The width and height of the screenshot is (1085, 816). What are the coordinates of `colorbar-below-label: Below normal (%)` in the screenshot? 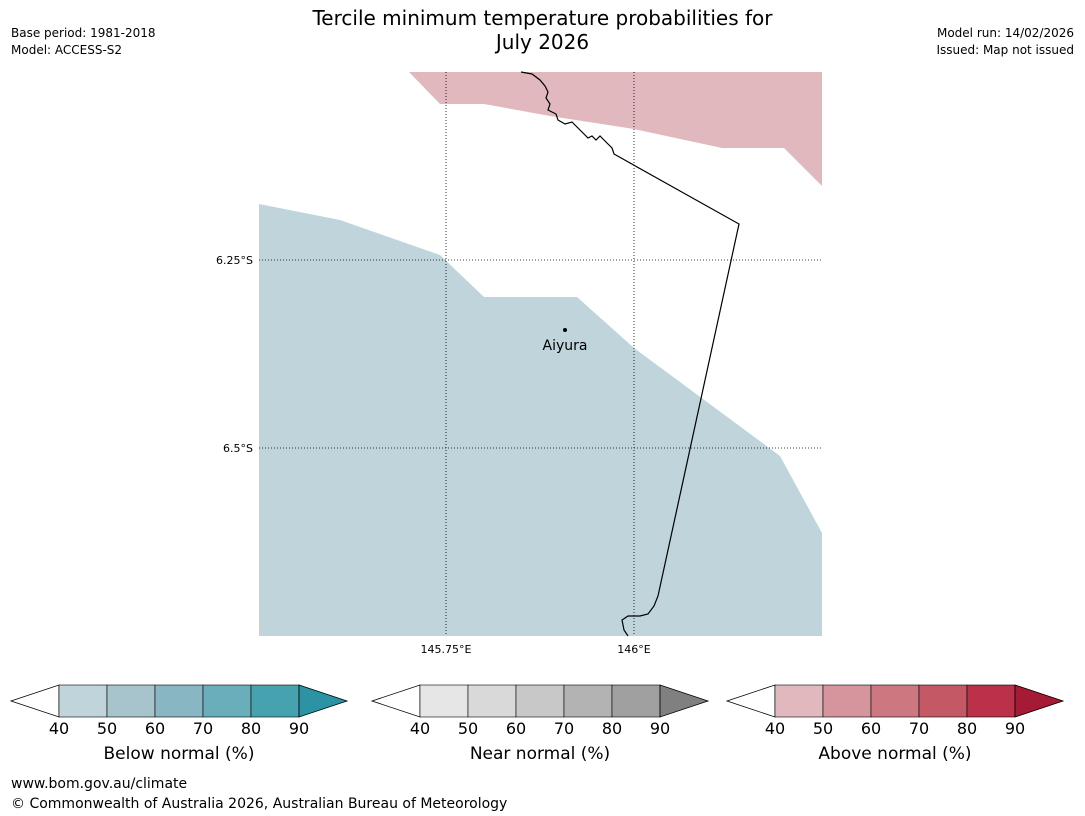 It's located at (179, 754).